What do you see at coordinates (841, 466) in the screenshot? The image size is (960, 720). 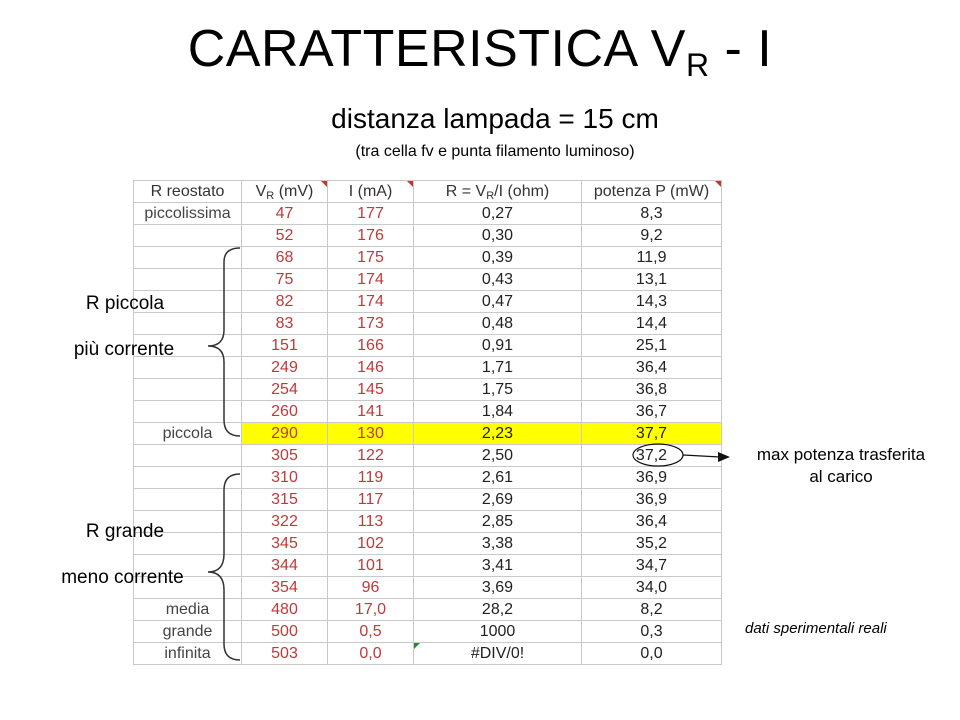 I see `max-power-note: max potenza trasferita al carico` at bounding box center [841, 466].